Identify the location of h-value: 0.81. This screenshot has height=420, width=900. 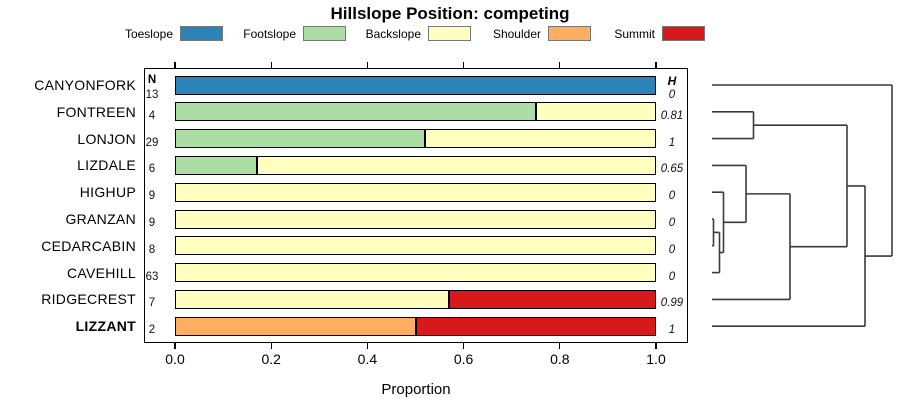
(672, 115).